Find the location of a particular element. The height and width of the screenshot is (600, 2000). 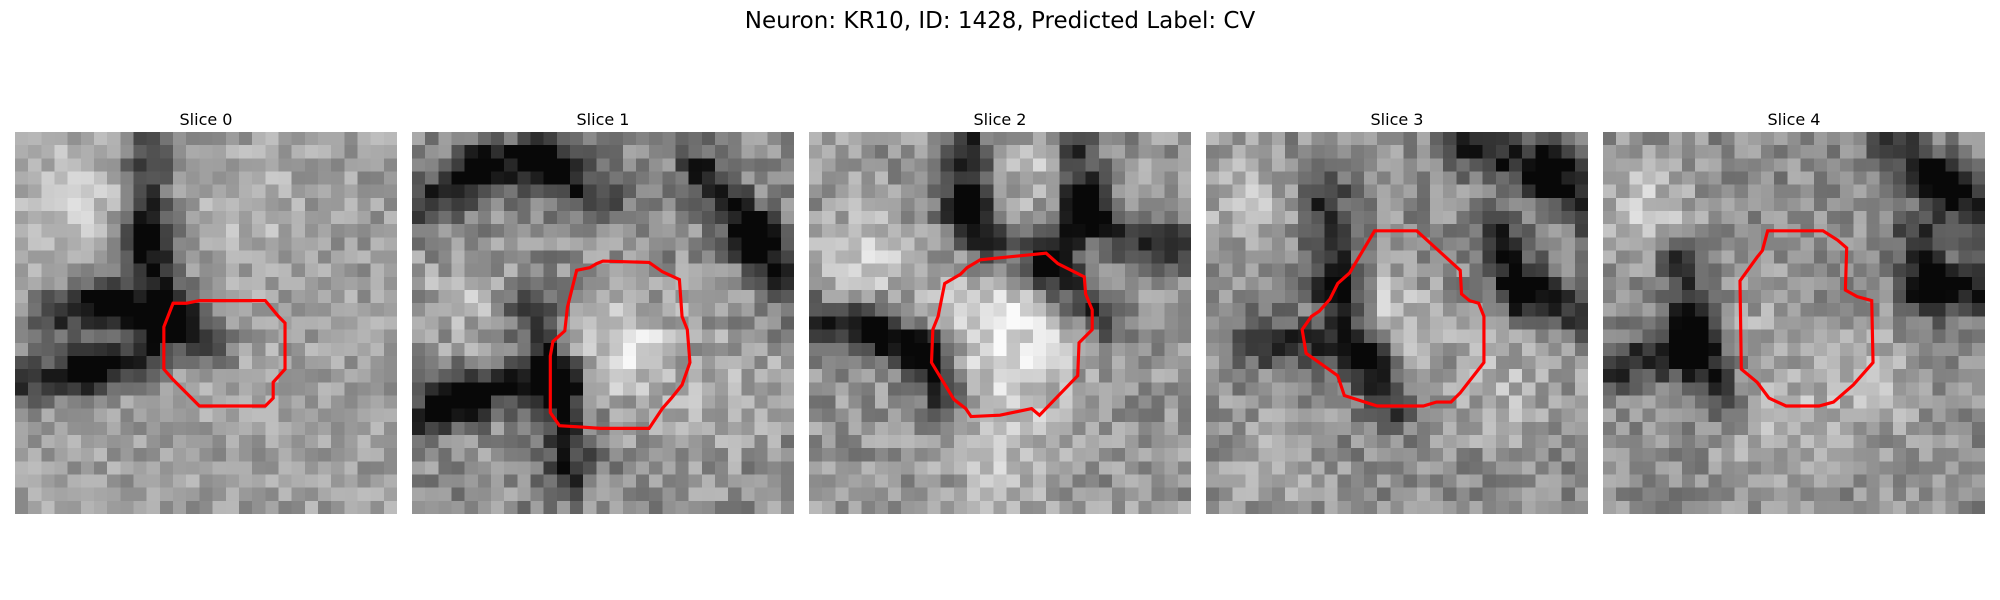

slice-title: Slice 4 is located at coordinates (1794, 119).